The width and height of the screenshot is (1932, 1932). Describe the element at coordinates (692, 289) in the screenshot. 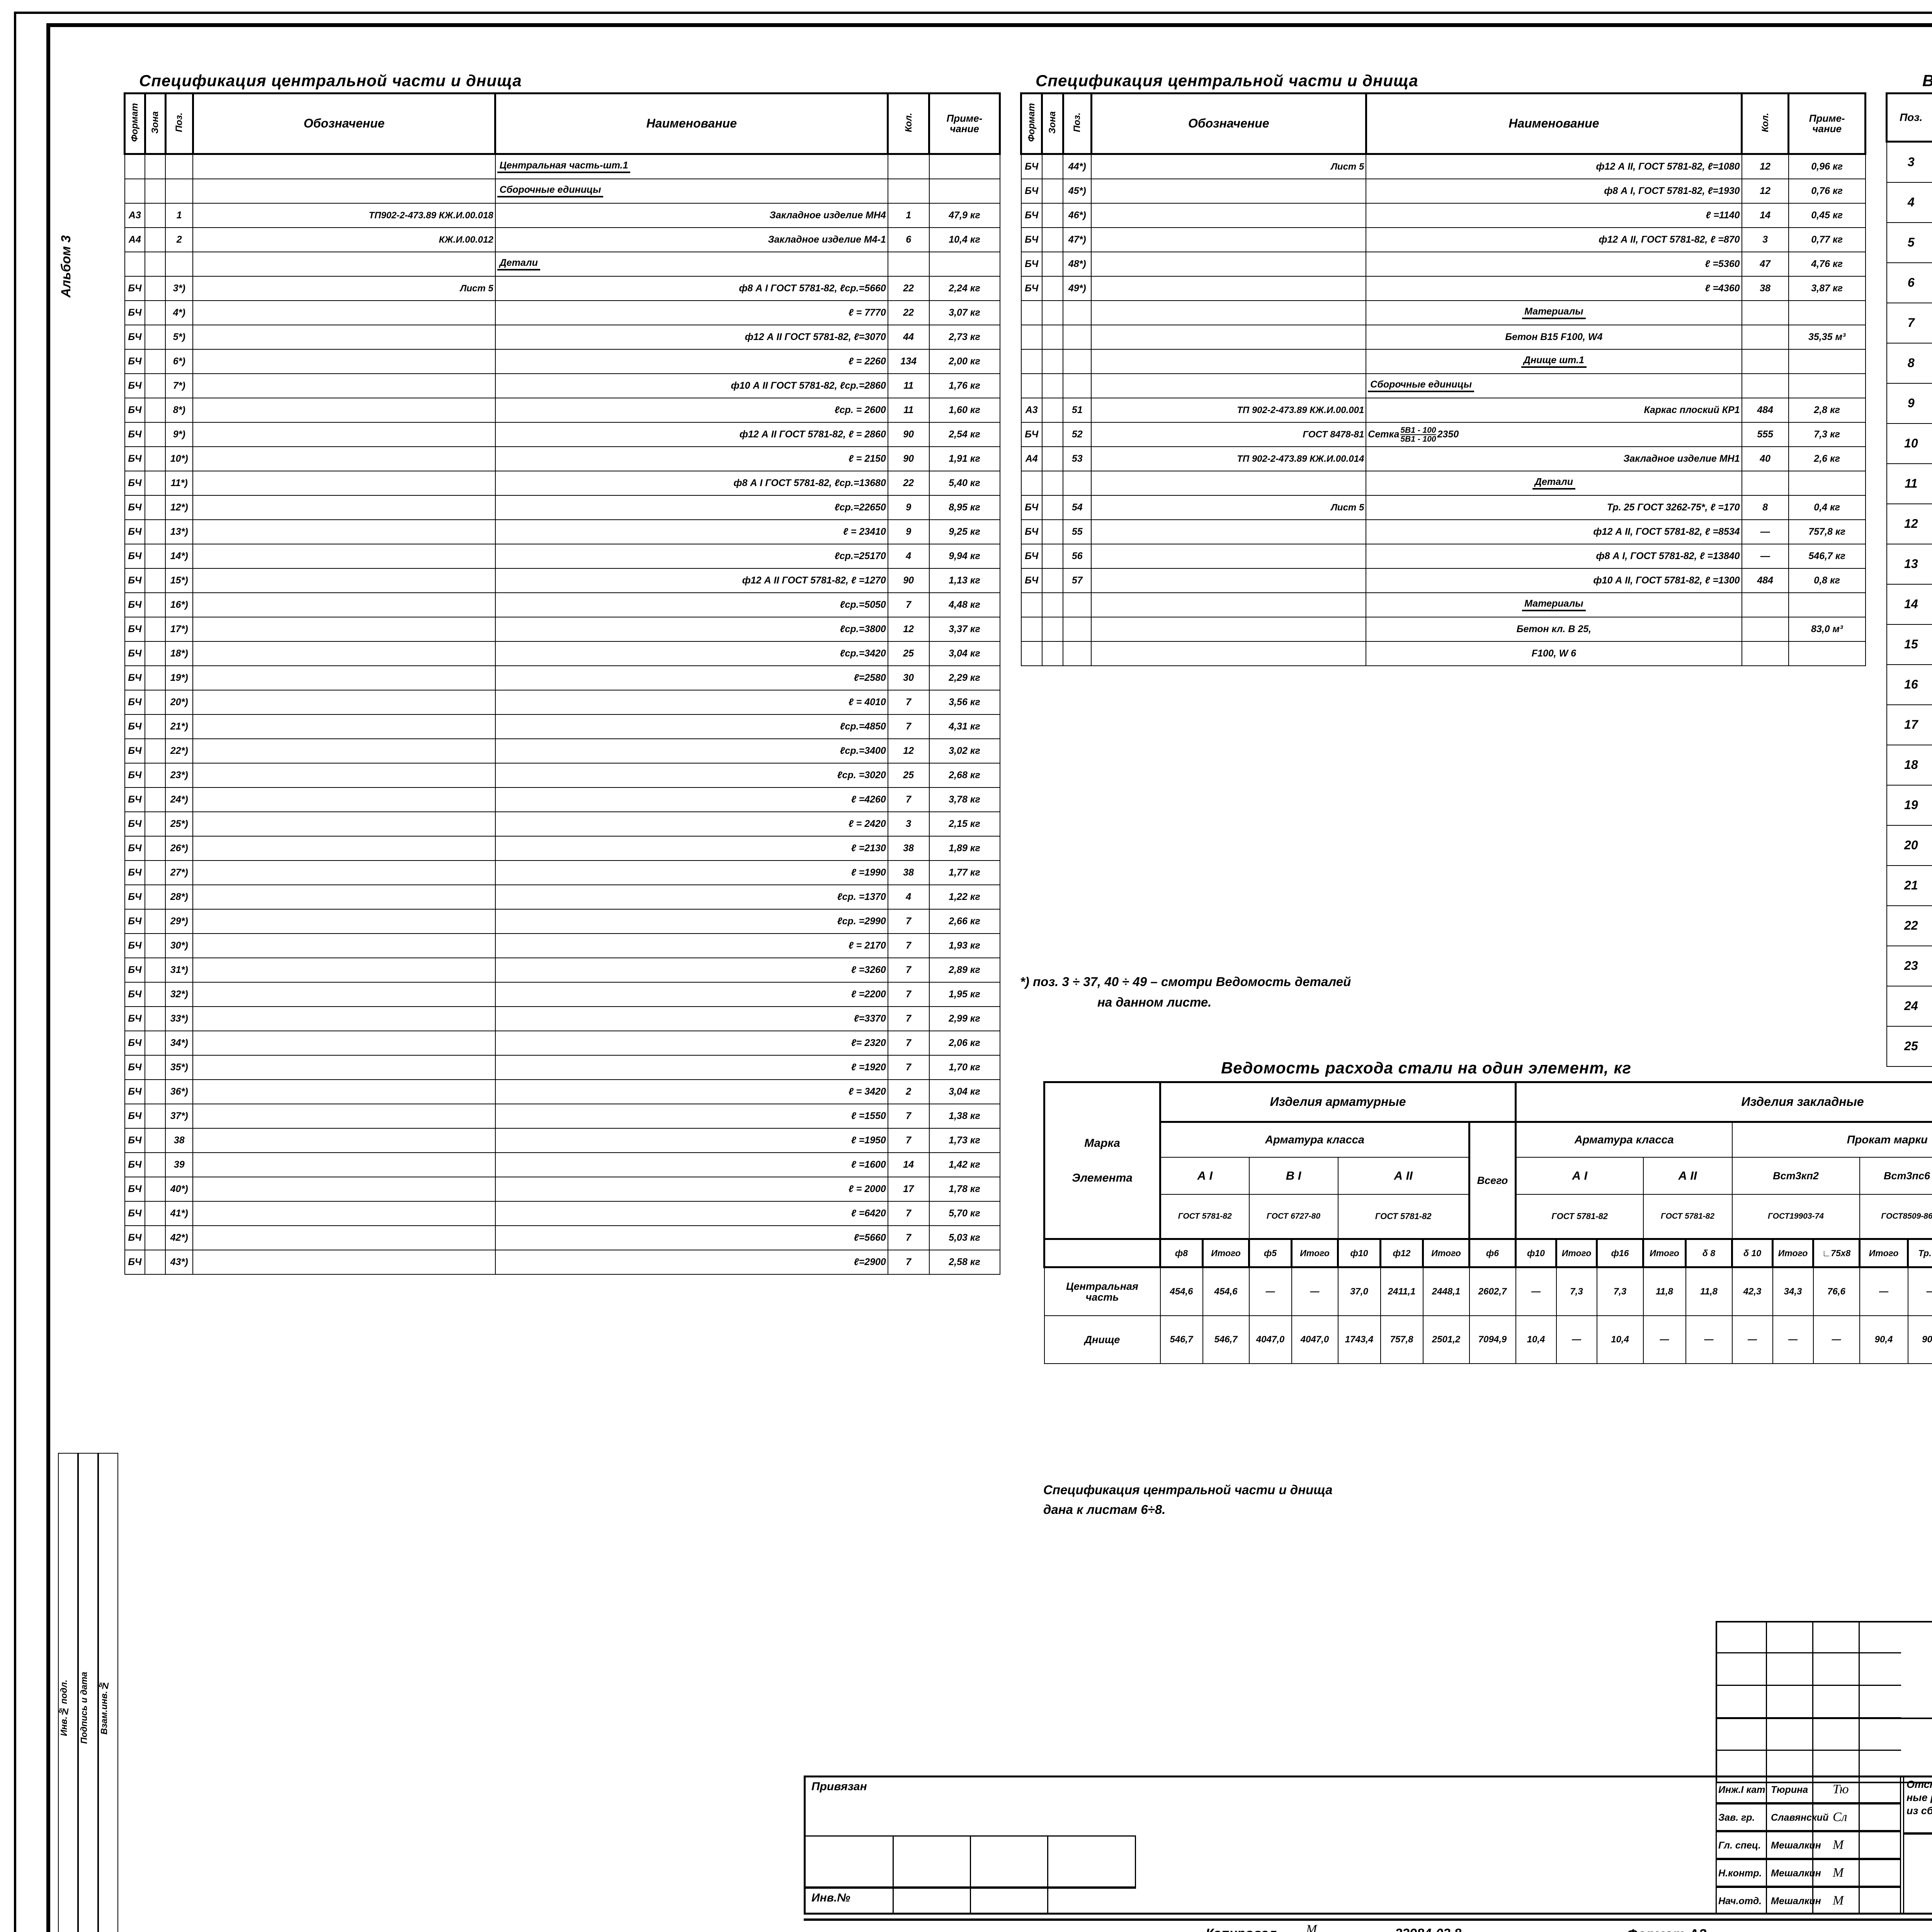

I see `cell-name: ф8 А I ГОСТ 5781-82, ℓср.=5660` at that location.